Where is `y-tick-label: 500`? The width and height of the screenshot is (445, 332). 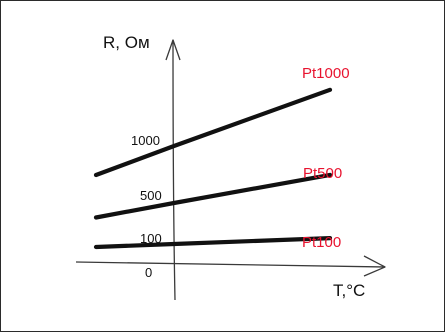
y-tick-label: 500 is located at coordinates (151, 195).